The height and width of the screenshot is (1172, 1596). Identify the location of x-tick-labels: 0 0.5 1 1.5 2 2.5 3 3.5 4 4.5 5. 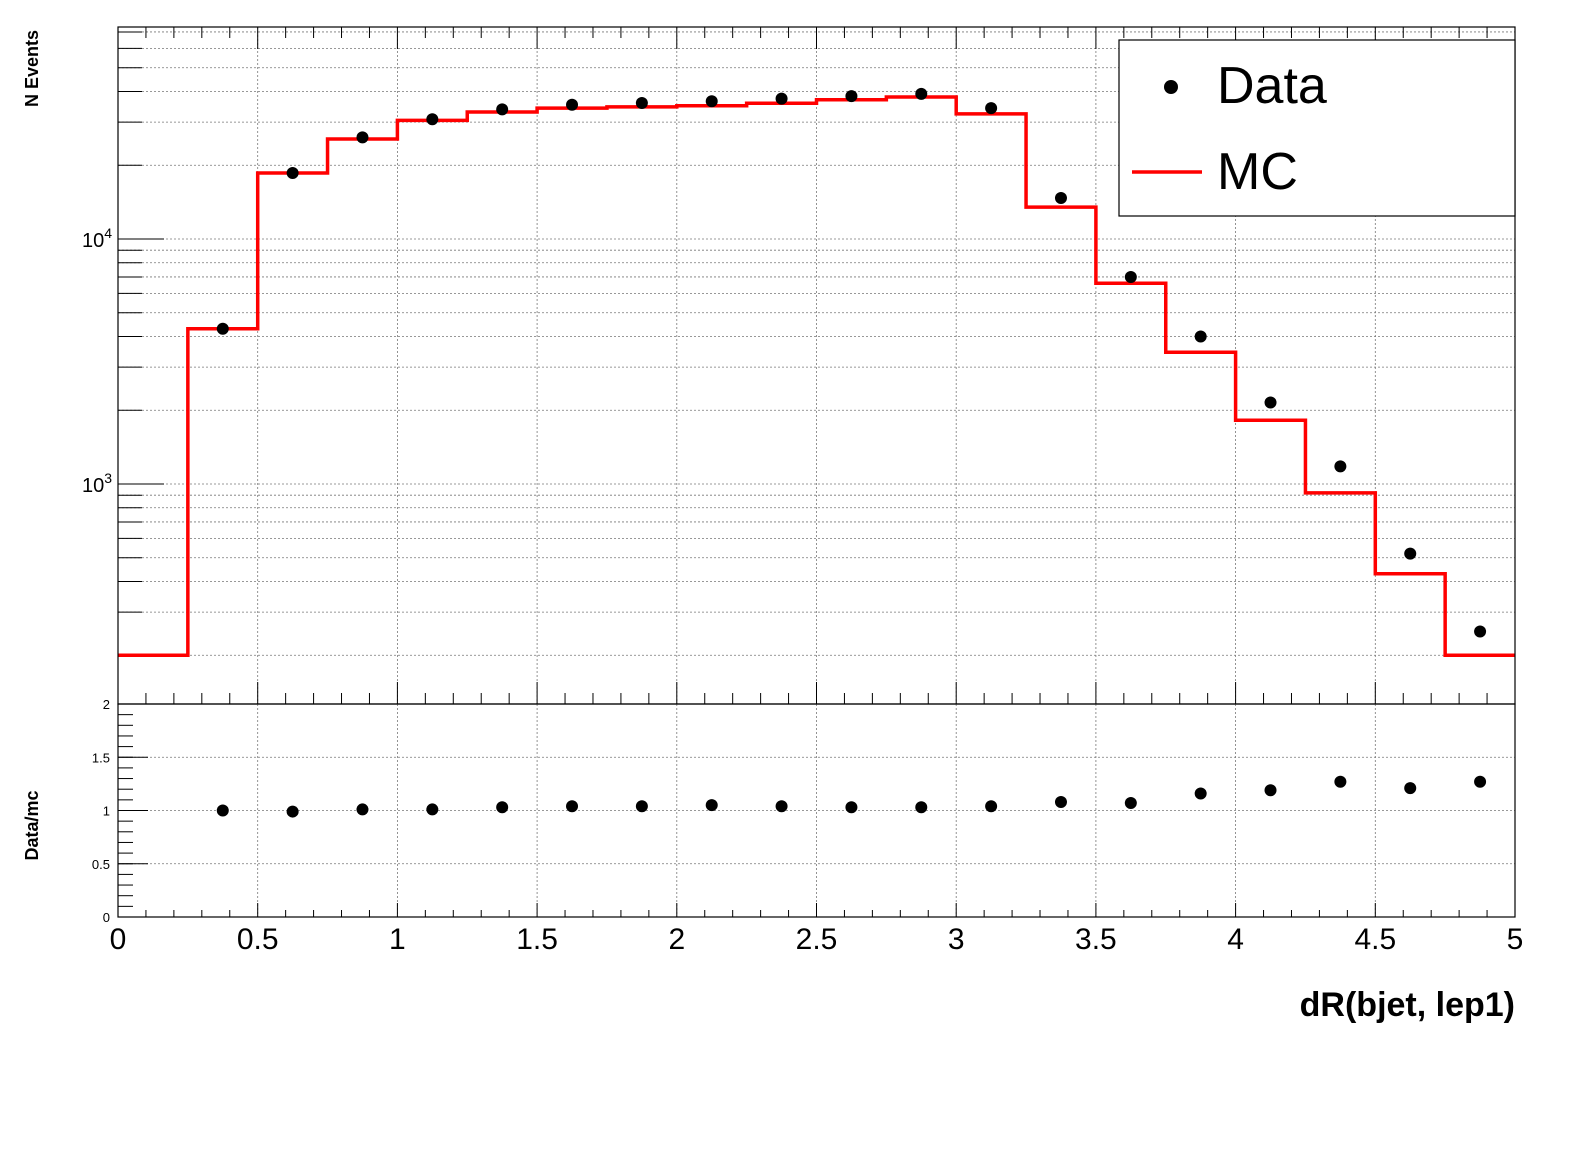
(817, 939).